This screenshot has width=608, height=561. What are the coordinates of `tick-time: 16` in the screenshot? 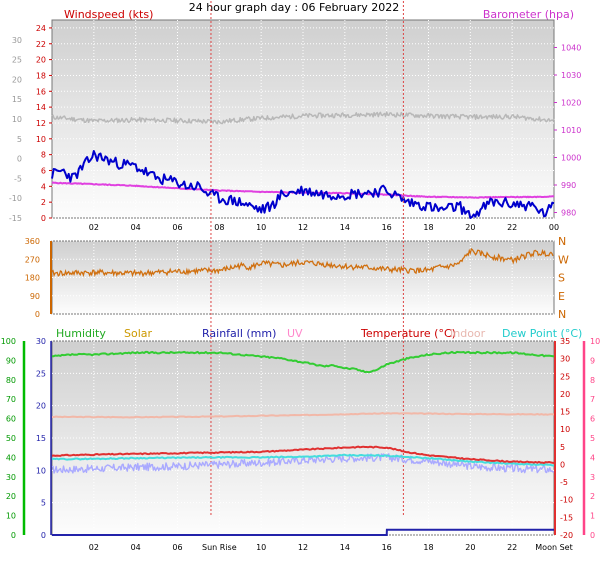 It's located at (387, 227).